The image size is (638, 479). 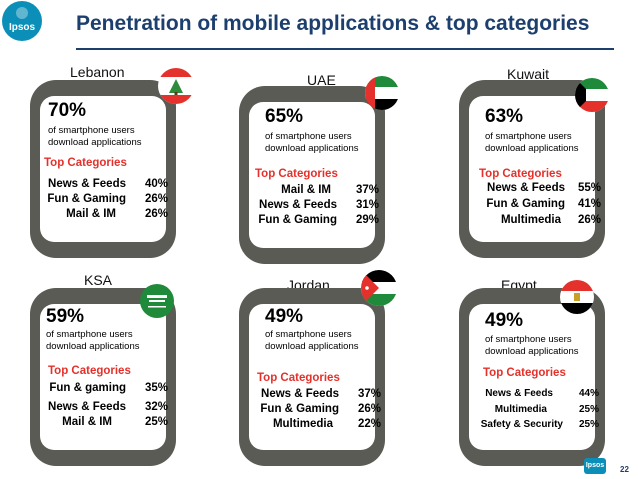 What do you see at coordinates (156, 388) in the screenshot?
I see `category-value: 35%` at bounding box center [156, 388].